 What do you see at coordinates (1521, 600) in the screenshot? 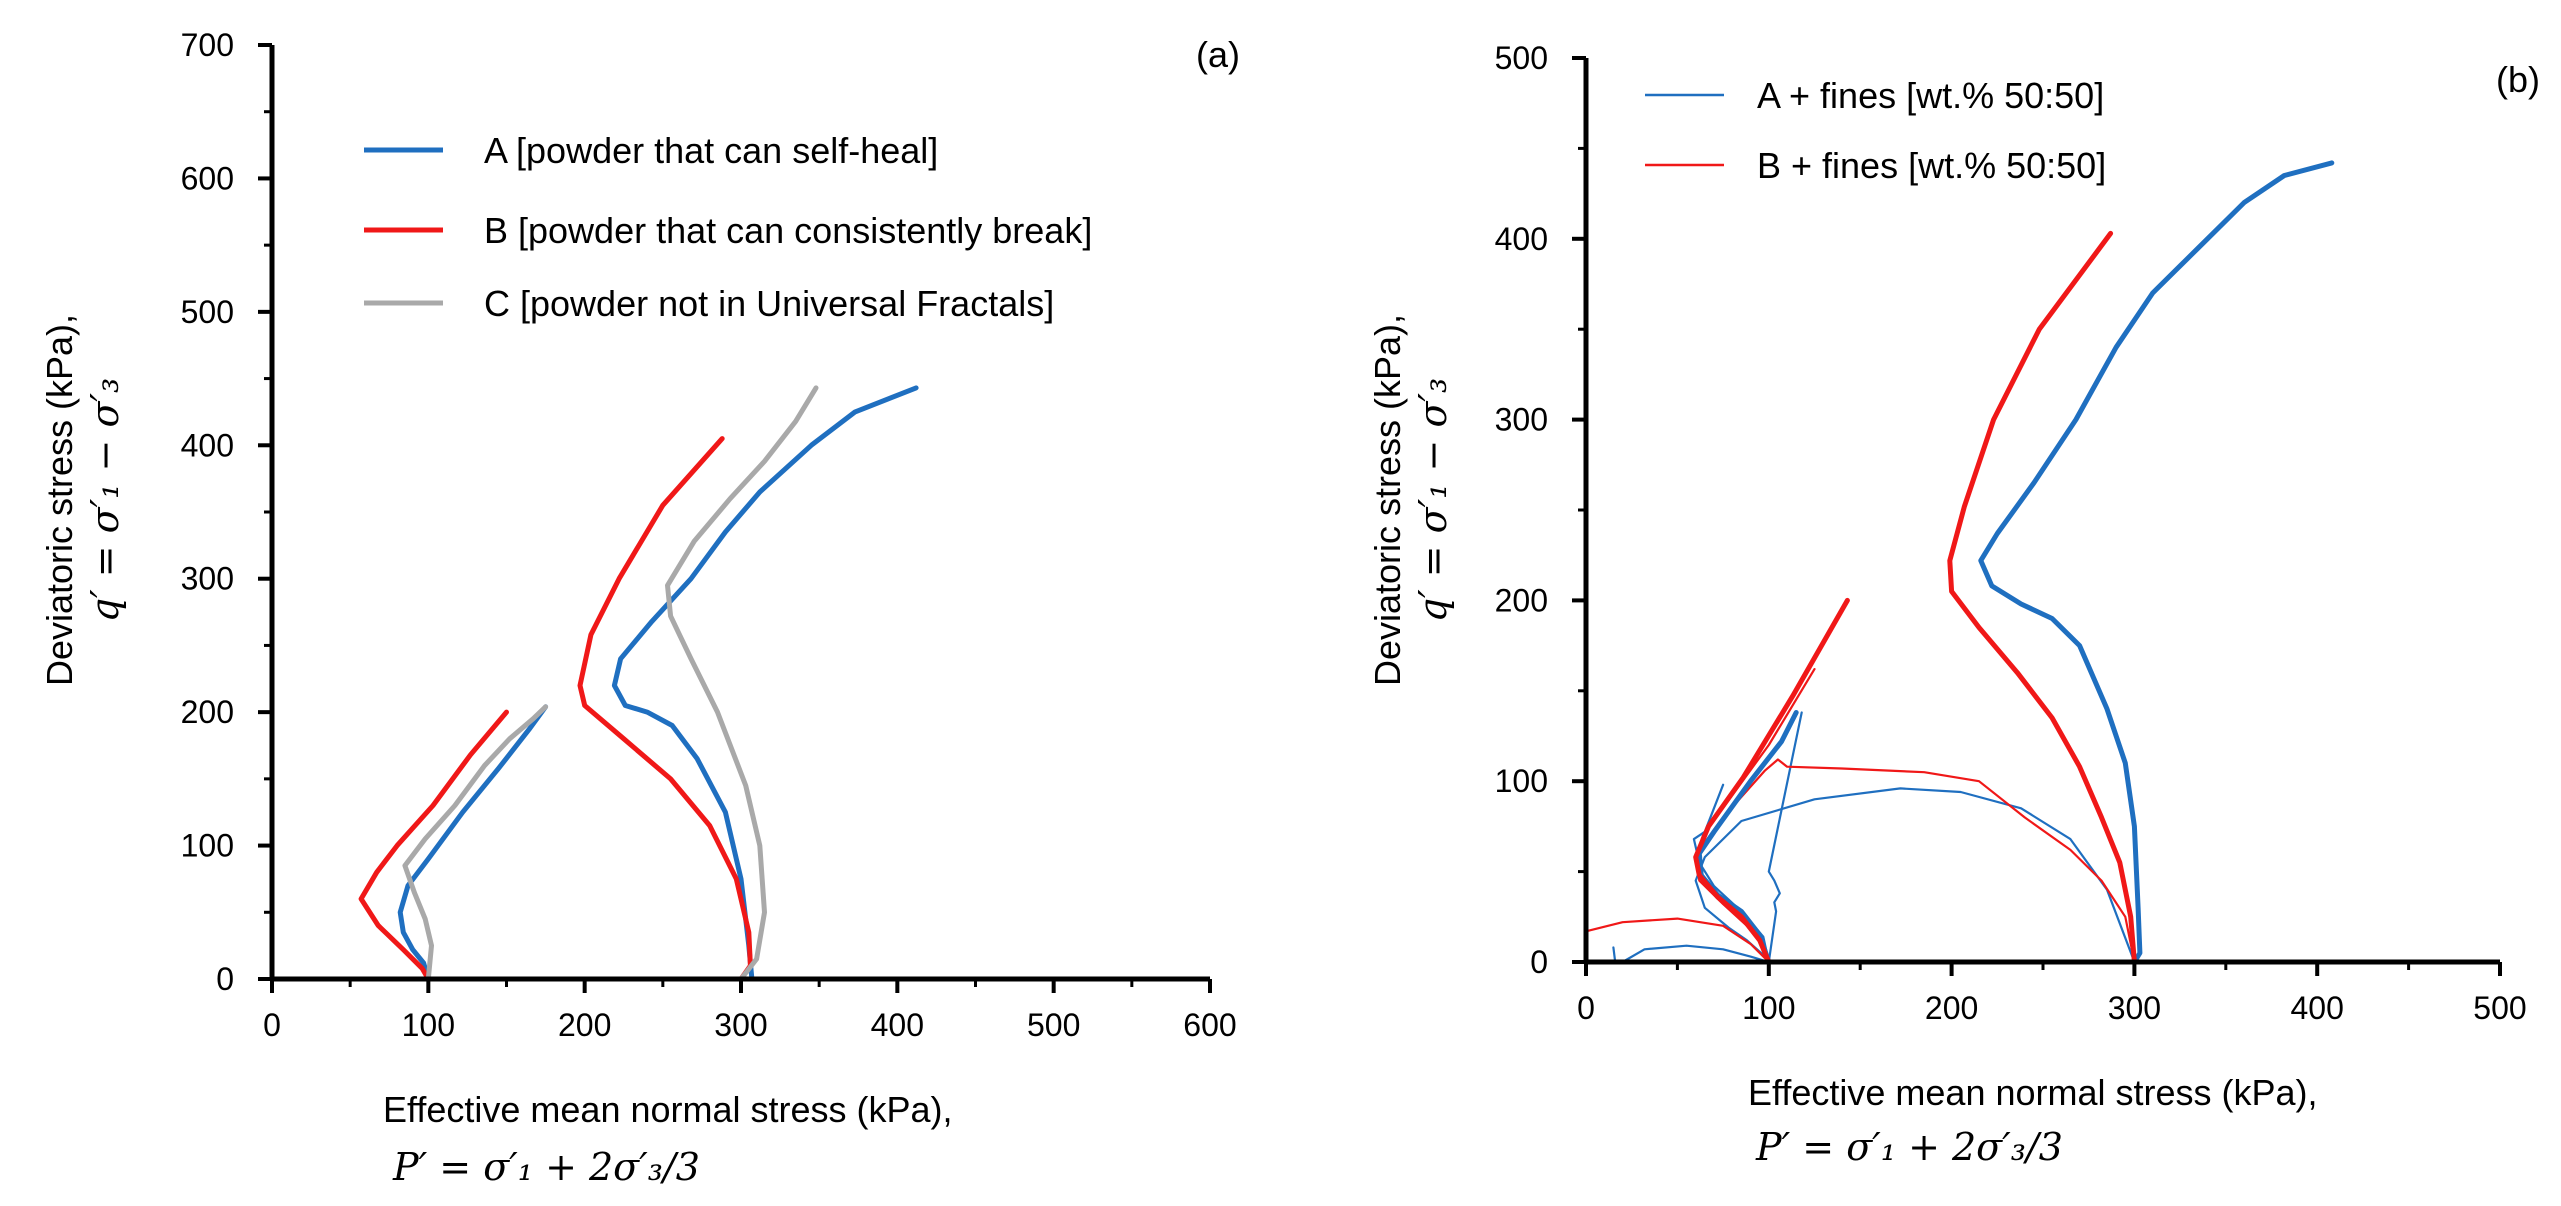
I see `y-tick-label-200-b: 200` at bounding box center [1521, 600].